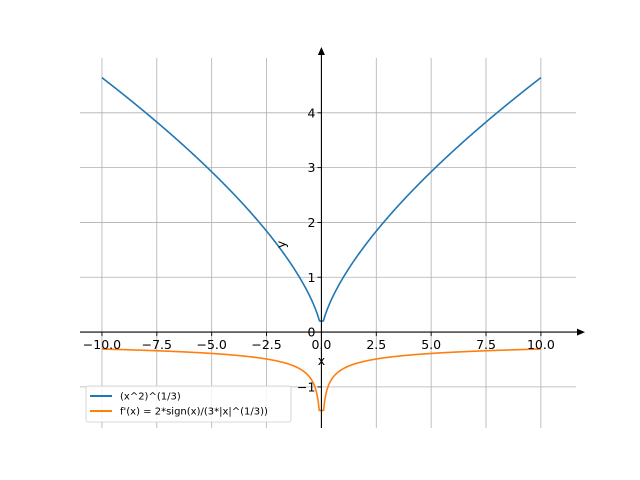  Describe the element at coordinates (311, 332) in the screenshot. I see `y-tick-label: 0` at that location.